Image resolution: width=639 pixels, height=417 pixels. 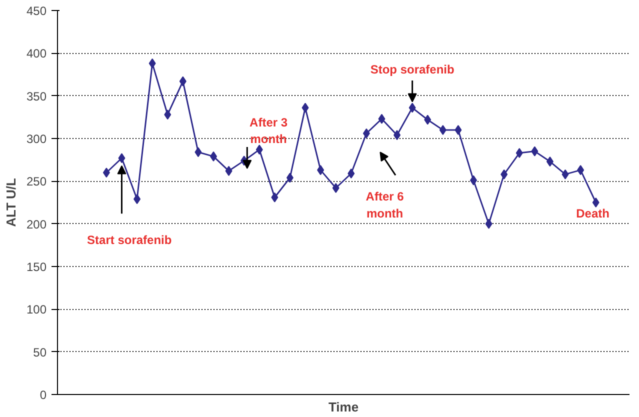 What do you see at coordinates (10, 202) in the screenshot?
I see `y-axis-title: ALT U/L` at bounding box center [10, 202].